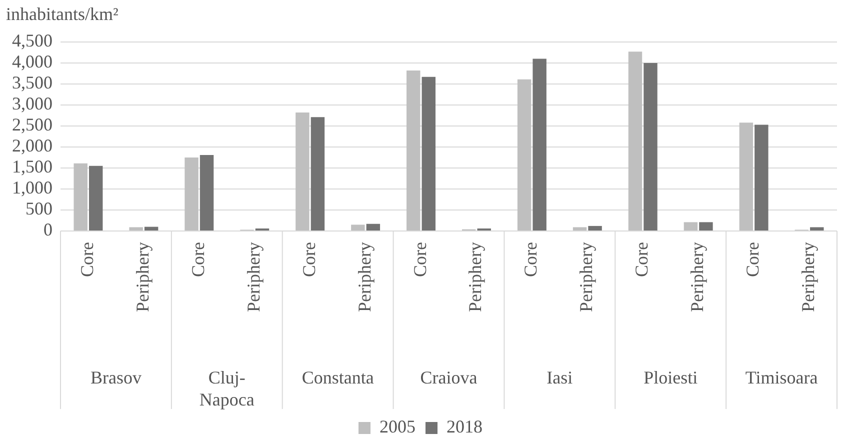  Describe the element at coordinates (398, 426) in the screenshot. I see `legend-label: 2005` at that location.